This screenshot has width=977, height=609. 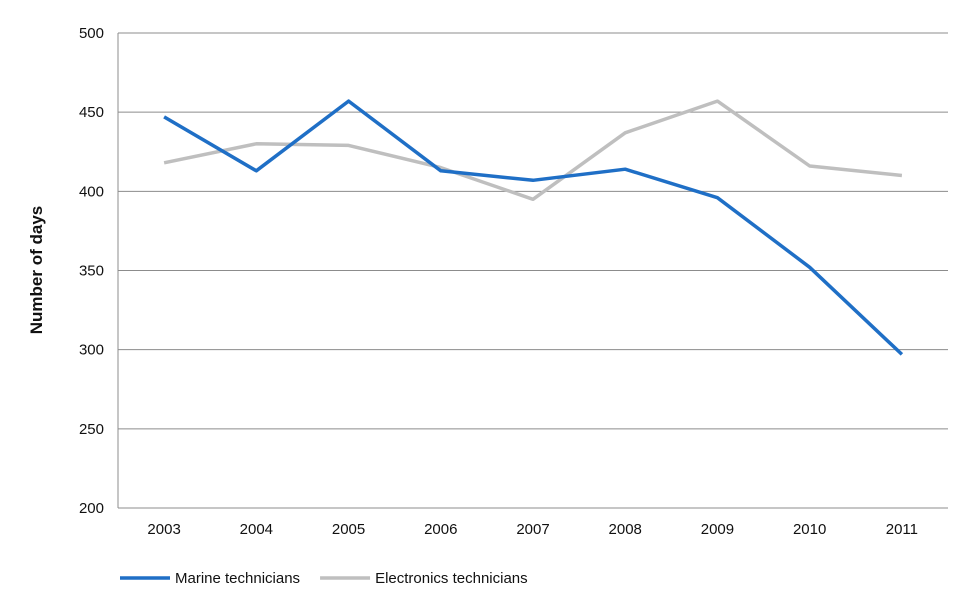 I want to click on x-tick-labels: 2003 2004 2005 2006 2007 2008 2009 2010 2011, so click(x=532, y=529).